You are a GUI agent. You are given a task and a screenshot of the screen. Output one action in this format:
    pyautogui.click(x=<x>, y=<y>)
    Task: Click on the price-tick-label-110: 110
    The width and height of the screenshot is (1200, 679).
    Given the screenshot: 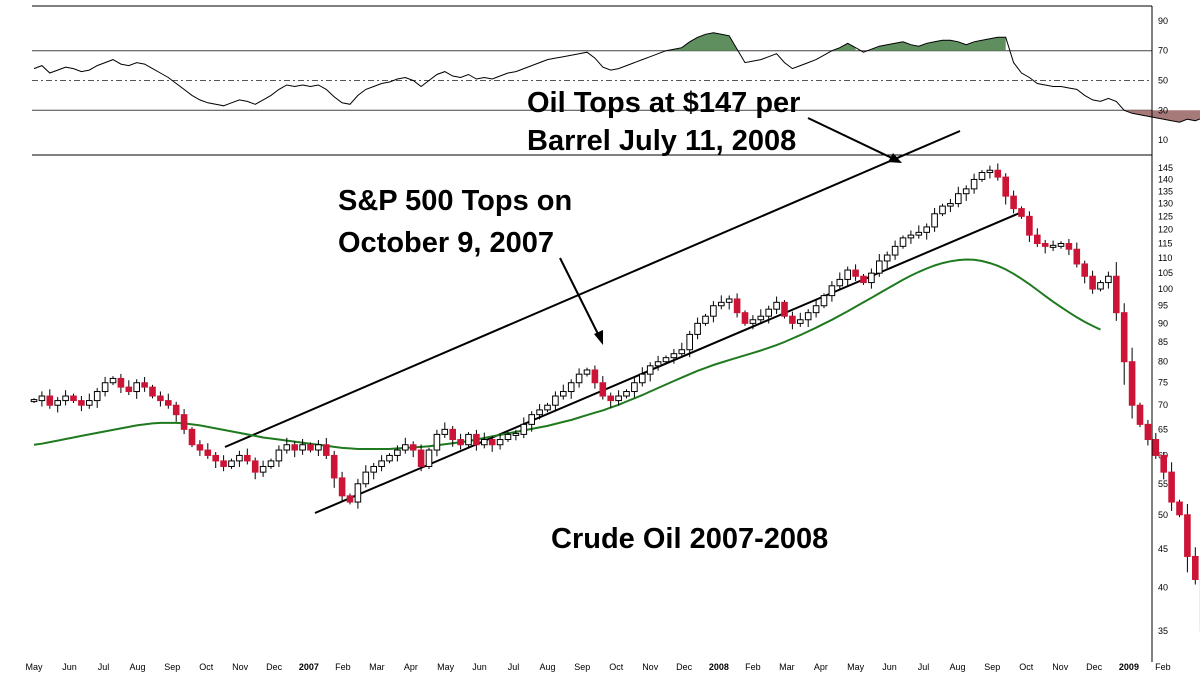 What is the action you would take?
    pyautogui.click(x=1165, y=258)
    